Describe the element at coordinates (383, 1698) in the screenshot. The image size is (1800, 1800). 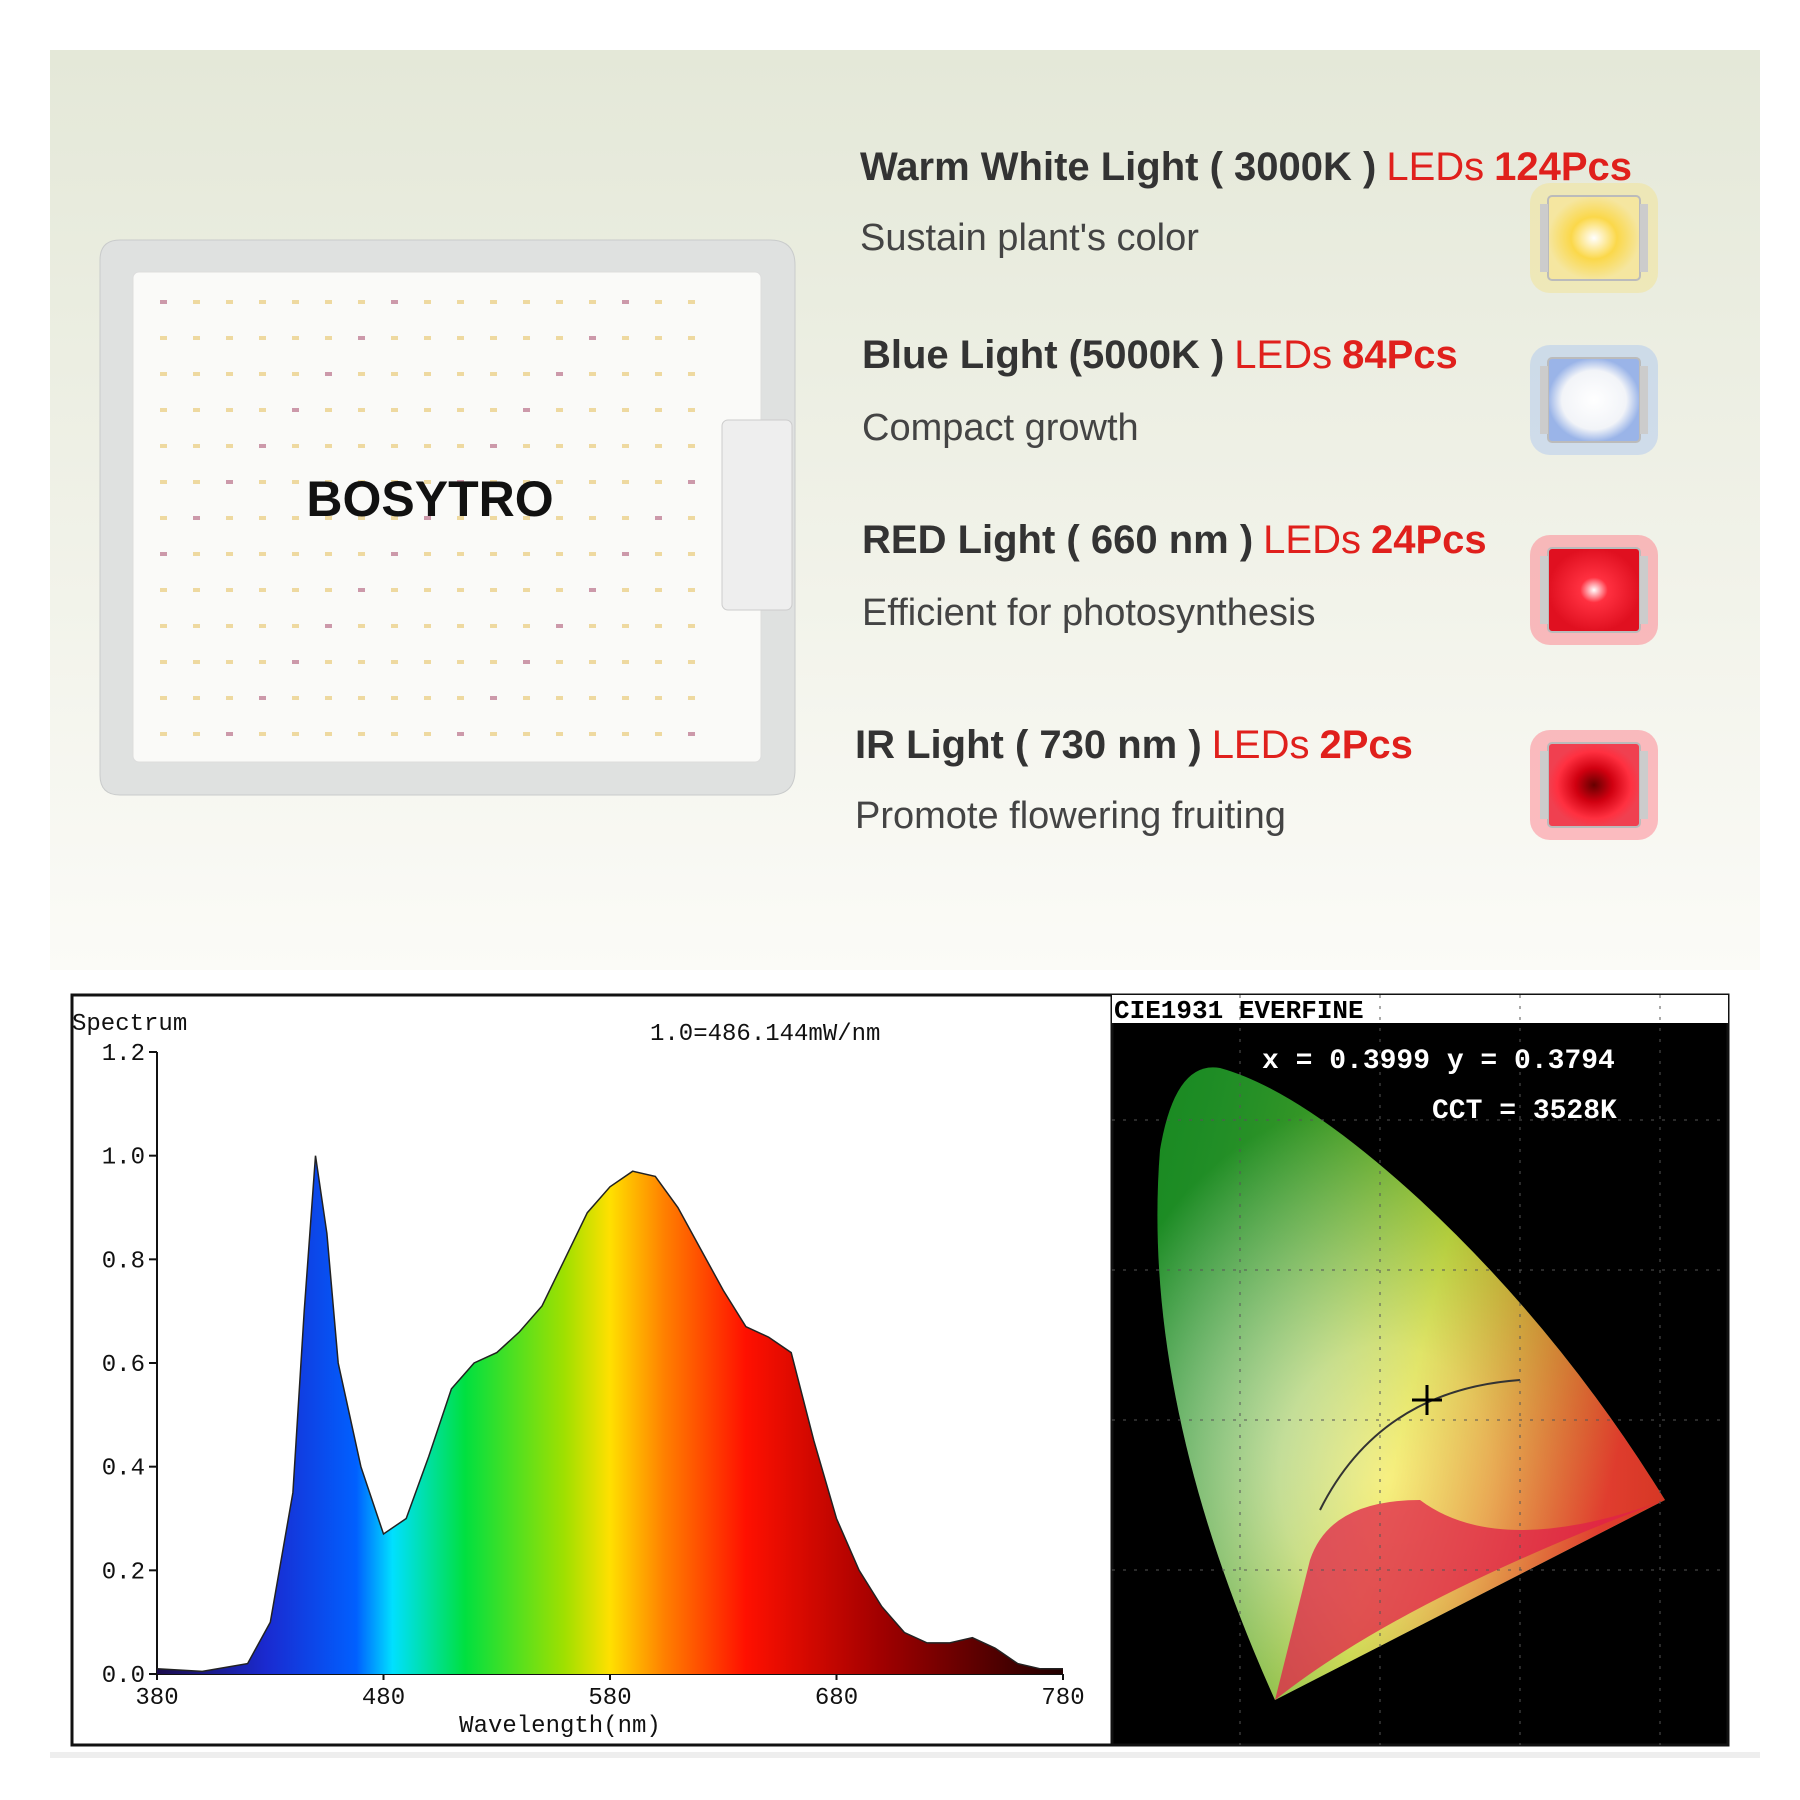
I see `x-tick-label: 480` at that location.